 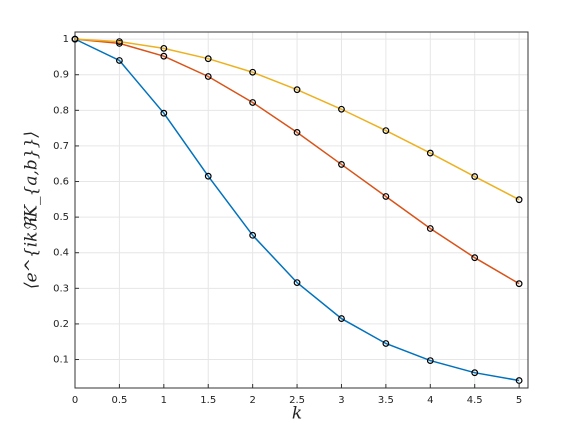 I want to click on y-tick-label: 0.3, so click(x=61, y=288).